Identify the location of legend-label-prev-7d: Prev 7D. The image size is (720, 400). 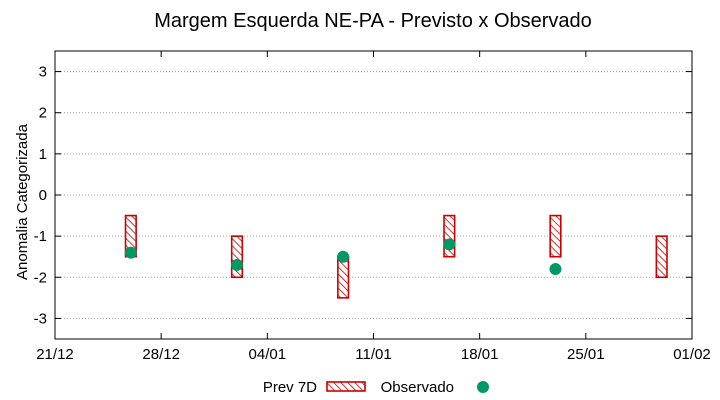
(290, 387).